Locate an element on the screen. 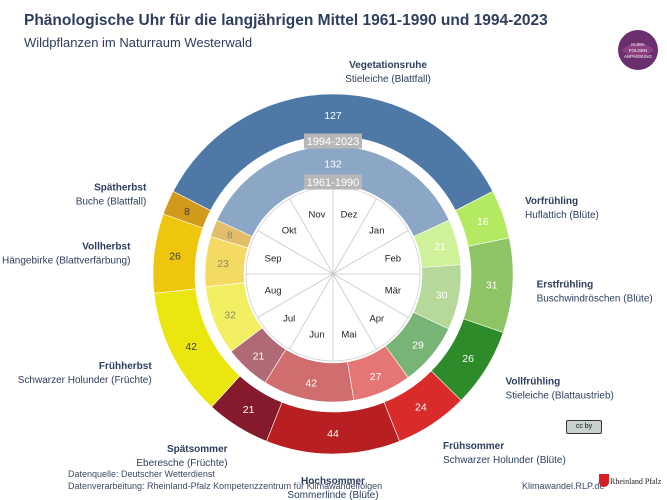 The width and height of the screenshot is (667, 500). inner-value-spaetherbst: 8 is located at coordinates (230, 235).